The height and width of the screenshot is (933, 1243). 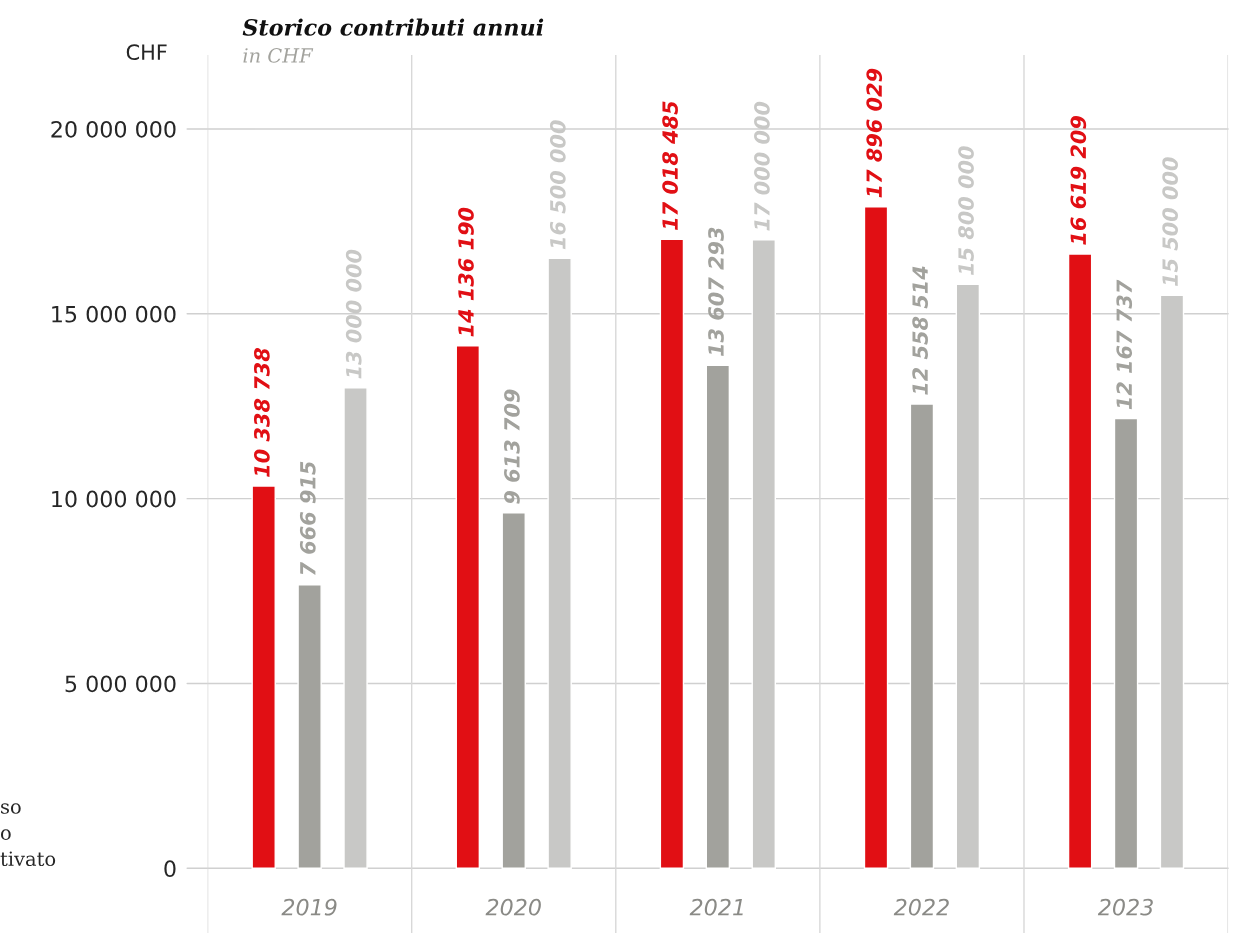 What do you see at coordinates (716, 907) in the screenshot?
I see `x-tick-label: 2021` at bounding box center [716, 907].